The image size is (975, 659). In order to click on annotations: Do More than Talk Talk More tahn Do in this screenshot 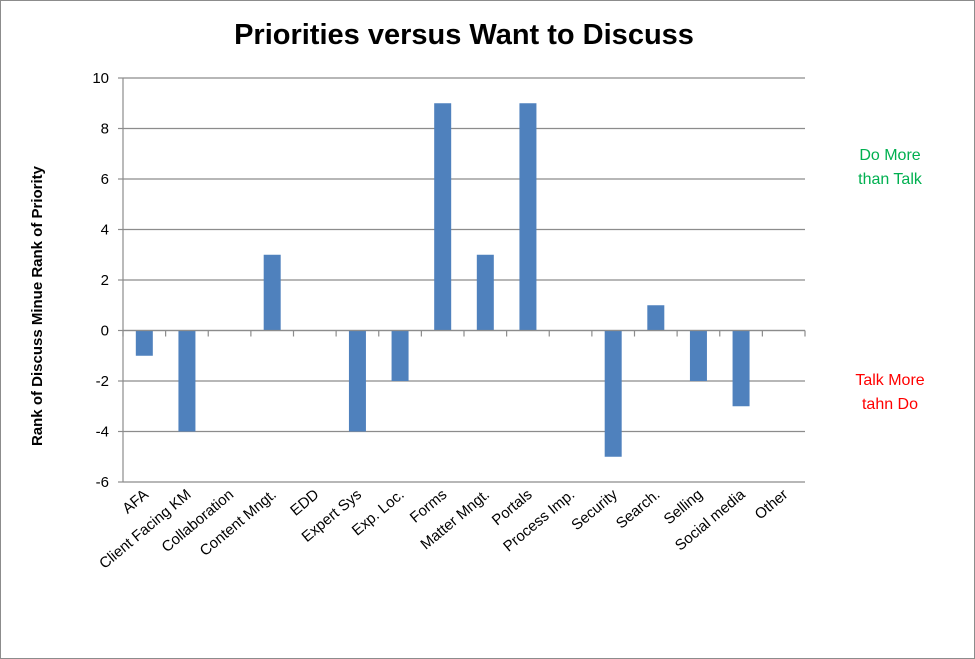, I will do `click(889, 280)`.